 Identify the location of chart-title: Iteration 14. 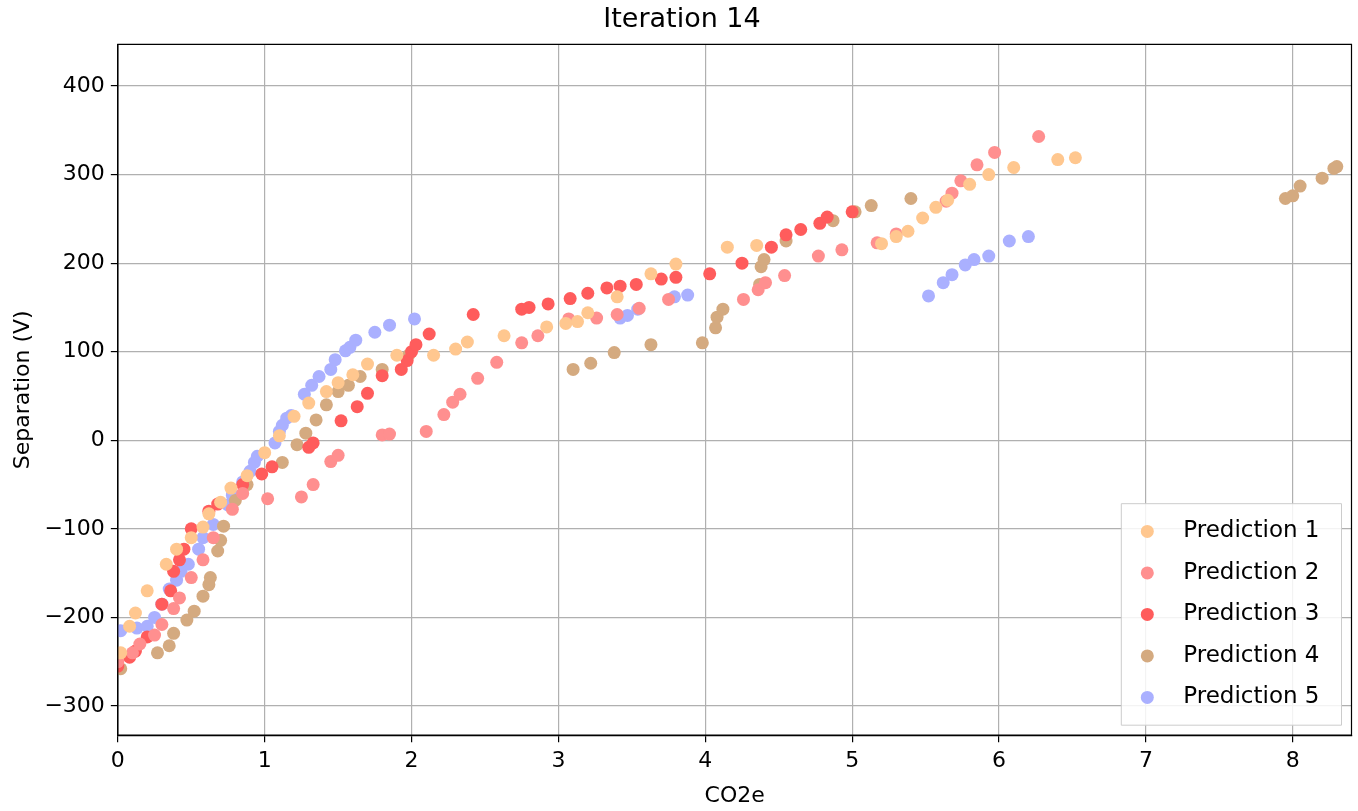
(682, 18).